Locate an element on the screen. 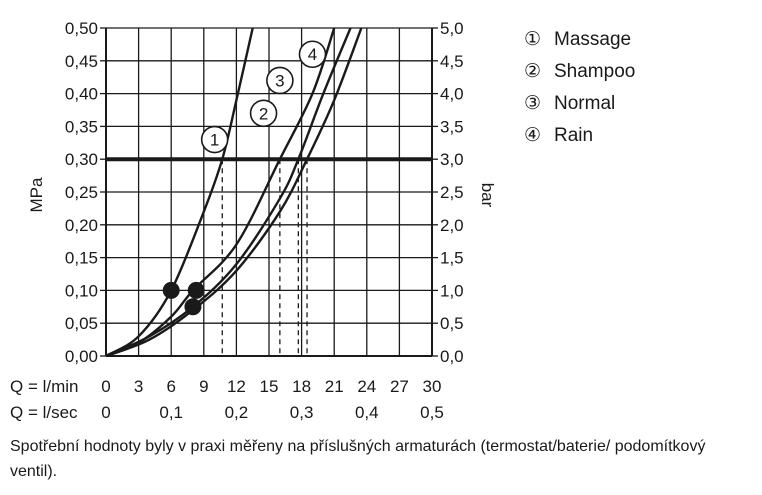 The image size is (762, 495). y-tick-label-right: 3,5 is located at coordinates (452, 126).